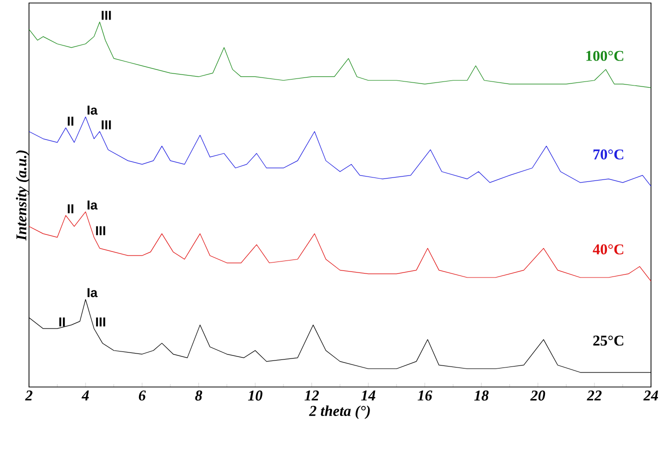 This screenshot has width=661, height=450. I want to click on x-axis-title: 2 theta (°), so click(339, 412).